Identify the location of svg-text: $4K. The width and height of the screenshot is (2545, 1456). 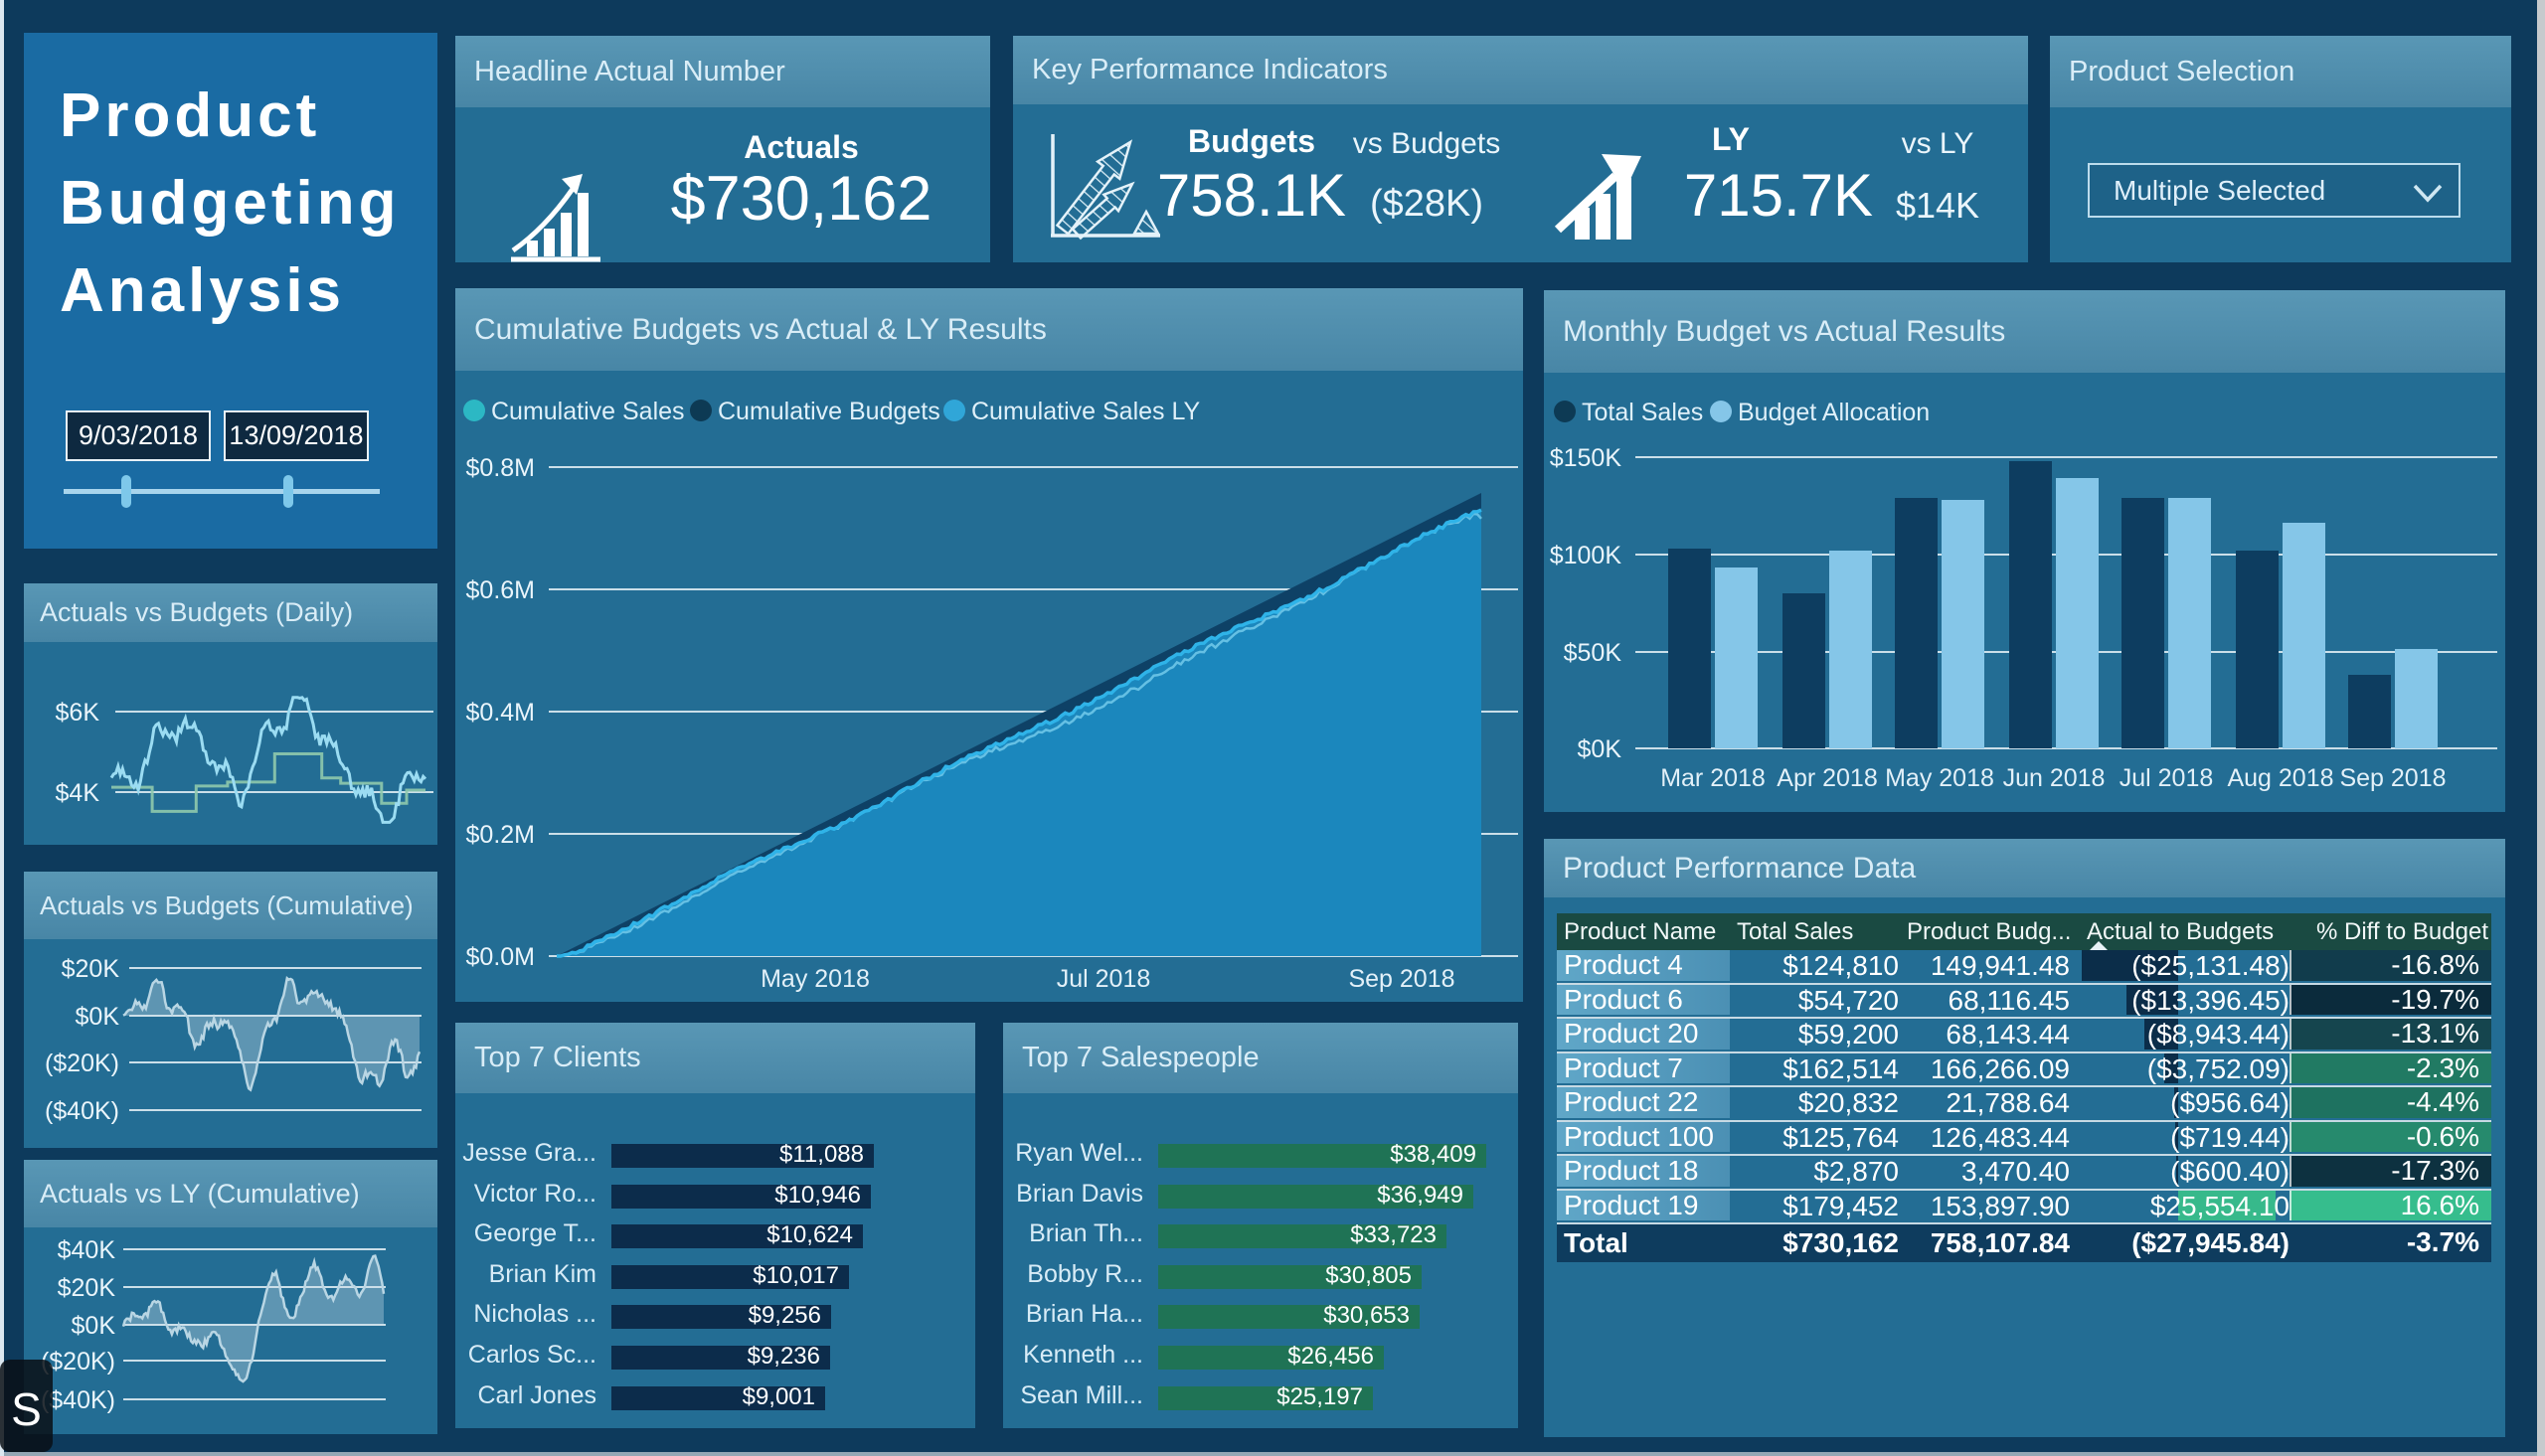
(78, 793).